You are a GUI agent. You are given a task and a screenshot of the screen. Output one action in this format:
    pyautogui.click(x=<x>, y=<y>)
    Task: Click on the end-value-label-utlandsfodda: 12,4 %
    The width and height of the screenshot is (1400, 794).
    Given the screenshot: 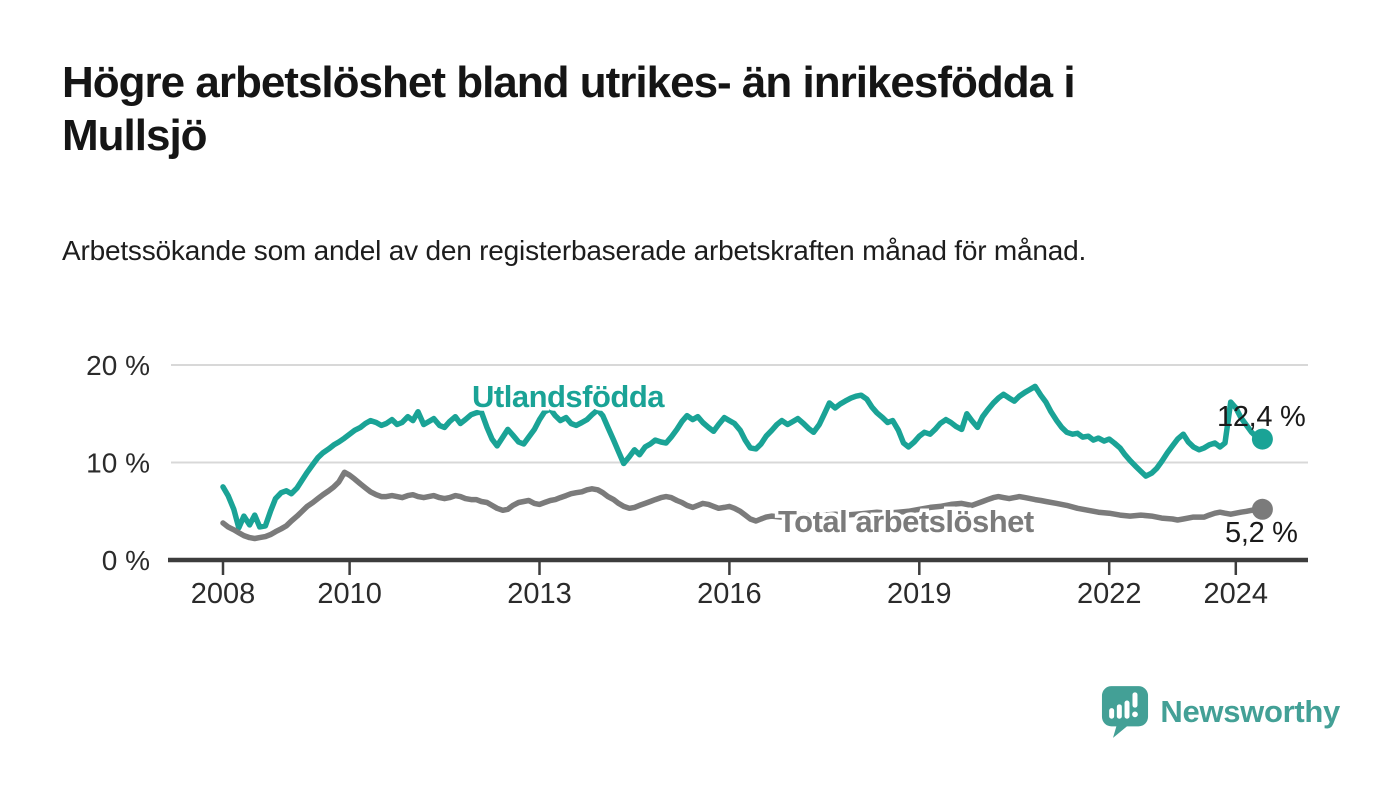 What is the action you would take?
    pyautogui.click(x=1261, y=417)
    